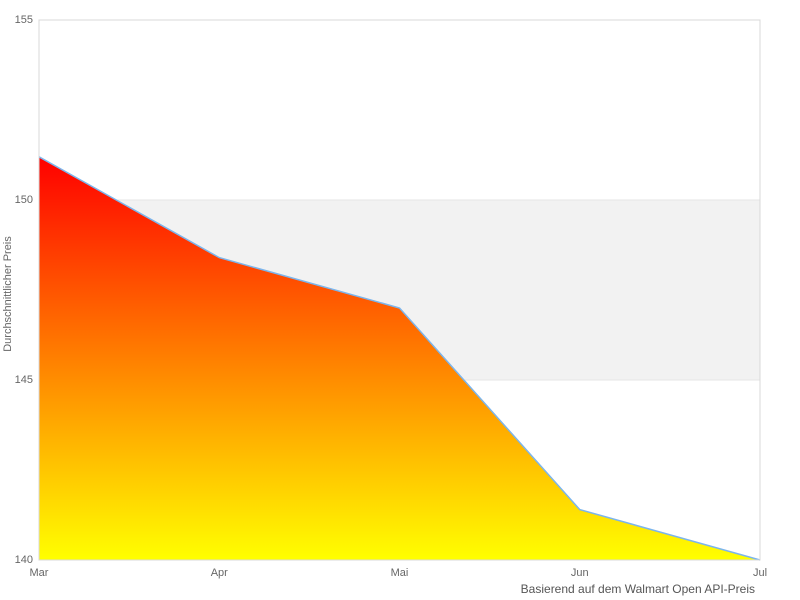  I want to click on y-tick-label-145: 145, so click(23, 380).